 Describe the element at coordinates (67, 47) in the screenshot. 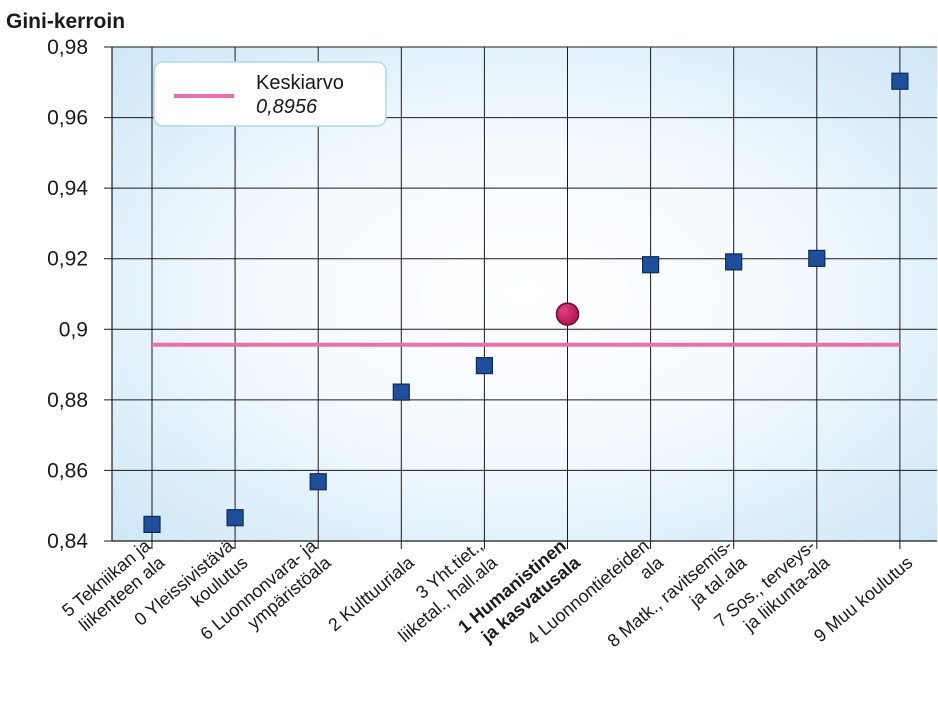

I see `y-tick-label: 0,98` at that location.